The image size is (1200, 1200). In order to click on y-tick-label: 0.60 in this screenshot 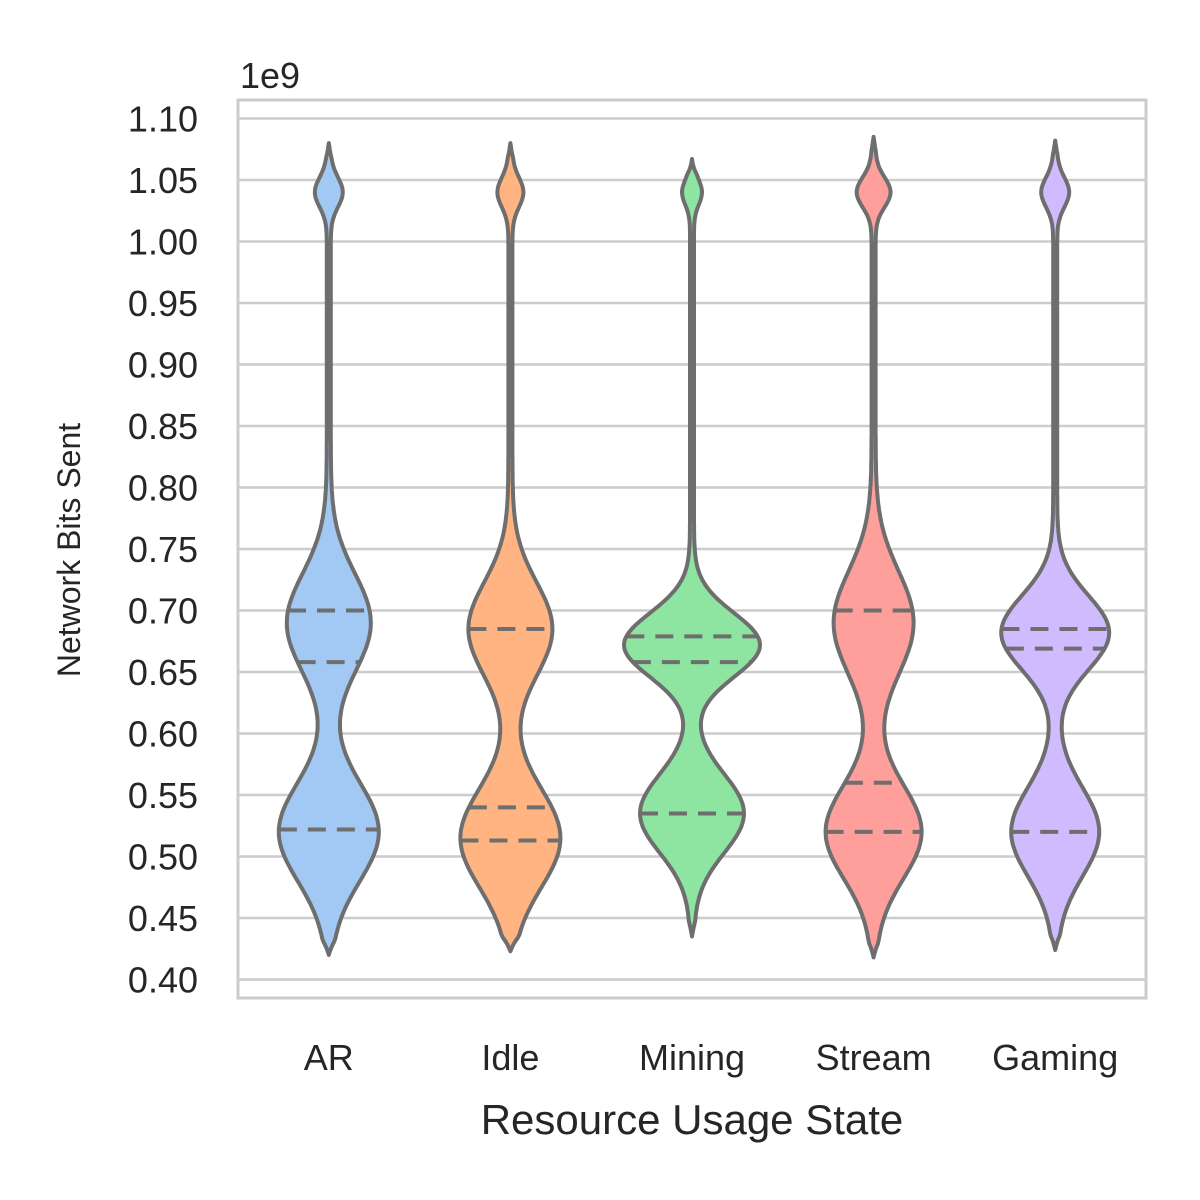, I will do `click(163, 734)`.